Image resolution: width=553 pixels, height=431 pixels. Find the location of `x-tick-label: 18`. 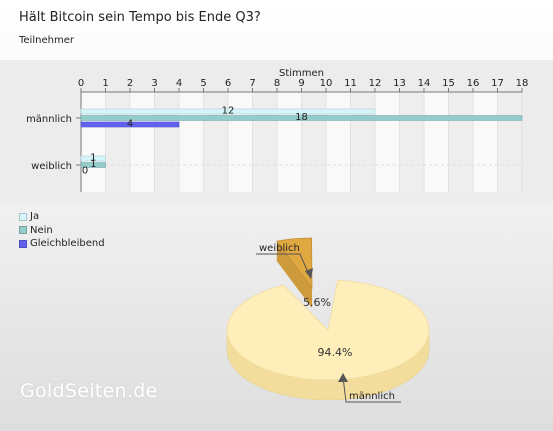

x-tick-label: 18 is located at coordinates (522, 83).